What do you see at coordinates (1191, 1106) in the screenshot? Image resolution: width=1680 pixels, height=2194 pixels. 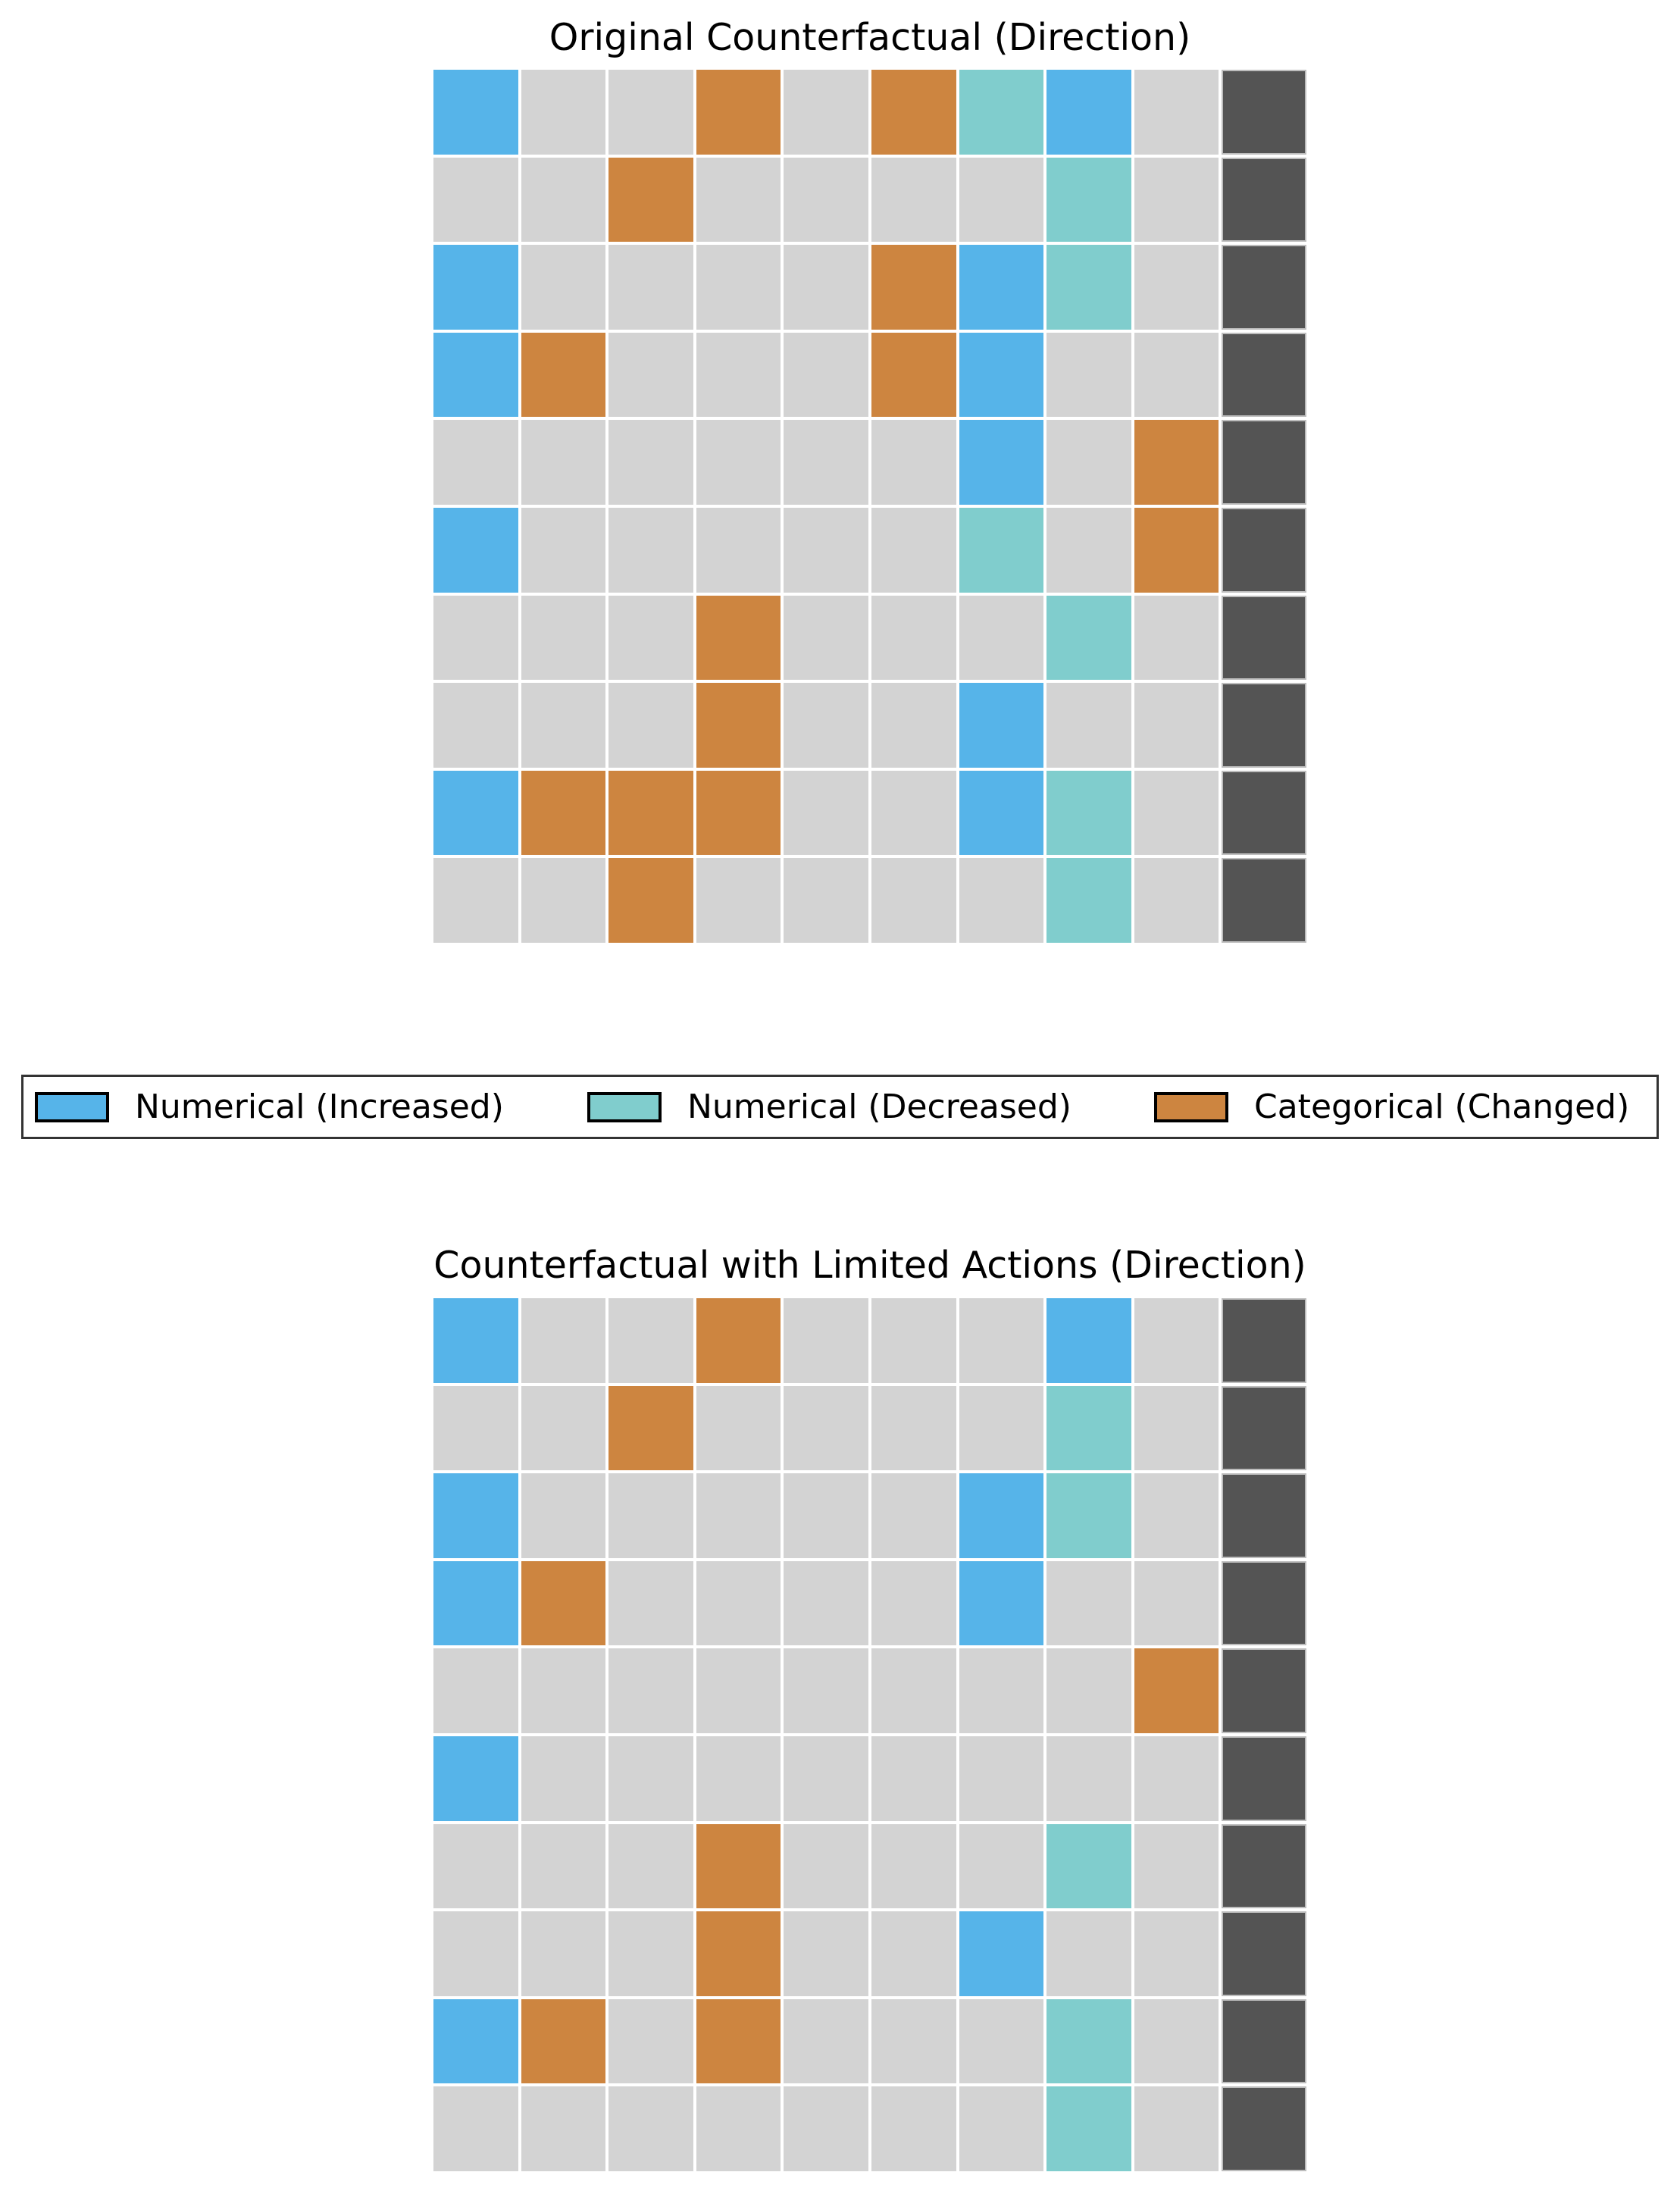 I see `legend-swatch-changed-icon` at bounding box center [1191, 1106].